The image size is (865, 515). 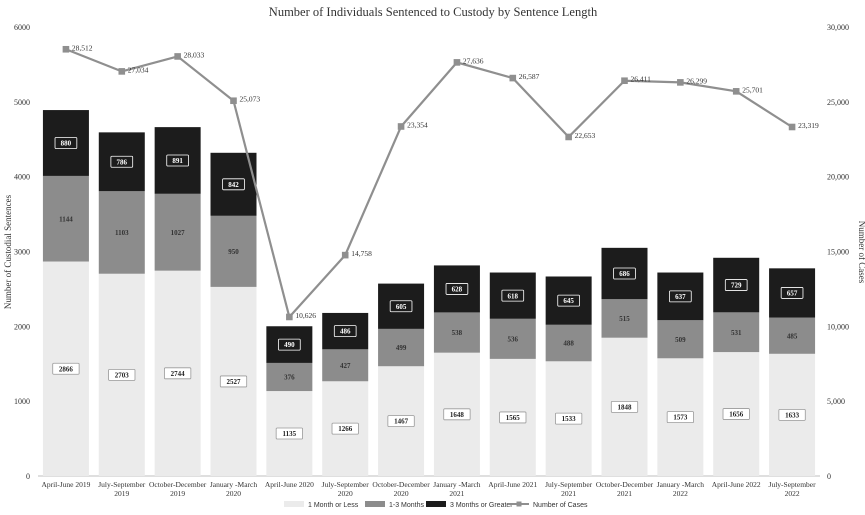 I want to click on data-label: 605, so click(x=401, y=307).